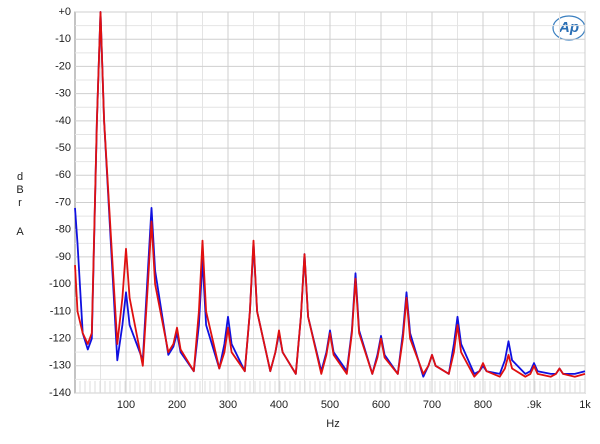 The image size is (600, 444). Describe the element at coordinates (63, 175) in the screenshot. I see `y-tick-label: -60` at that location.